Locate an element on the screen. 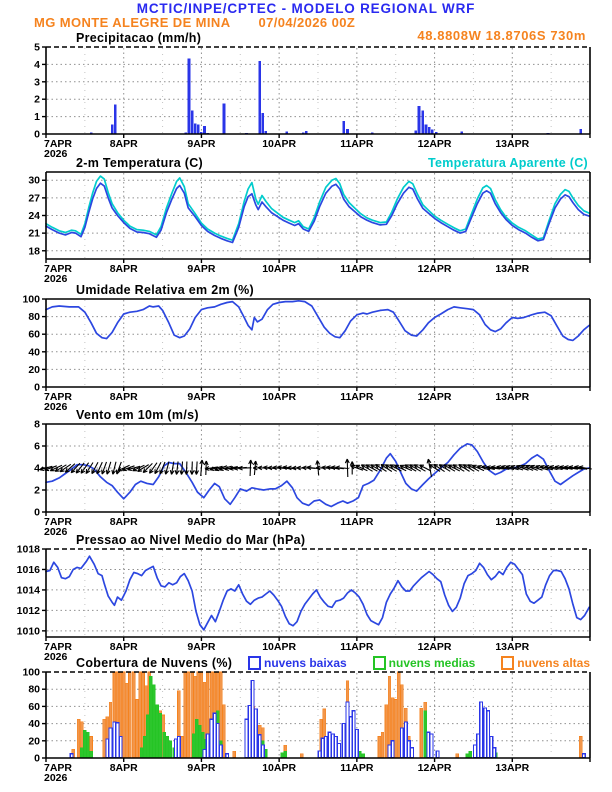 Image resolution: width=612 pixels, height=792 pixels. low-clouds-swatch-icon is located at coordinates (254, 663).